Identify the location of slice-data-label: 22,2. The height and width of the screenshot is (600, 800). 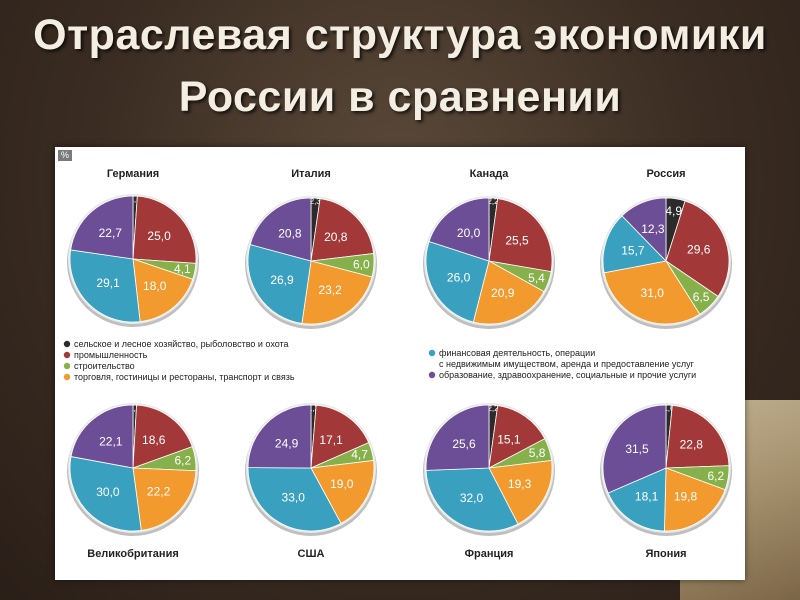
(159, 491).